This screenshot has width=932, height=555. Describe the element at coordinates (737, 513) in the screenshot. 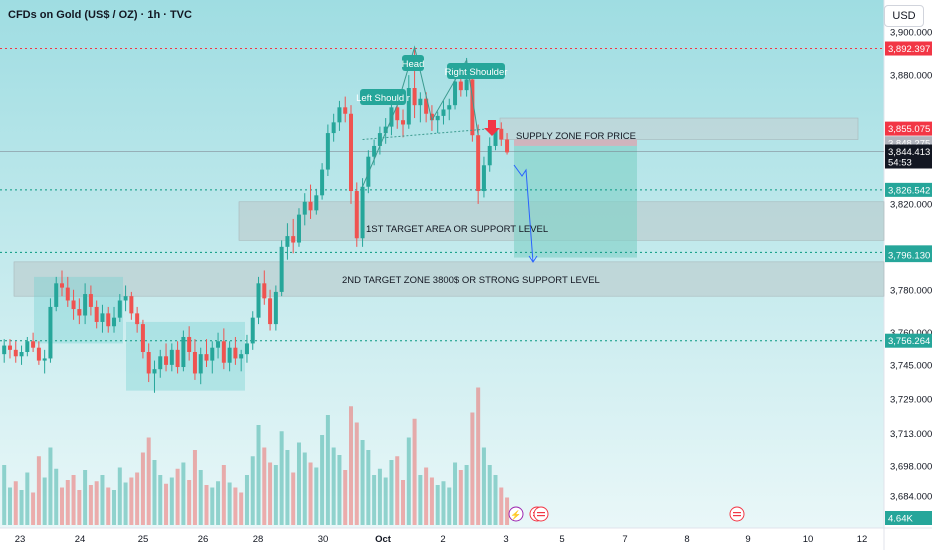

I see `flag-stripe` at that location.